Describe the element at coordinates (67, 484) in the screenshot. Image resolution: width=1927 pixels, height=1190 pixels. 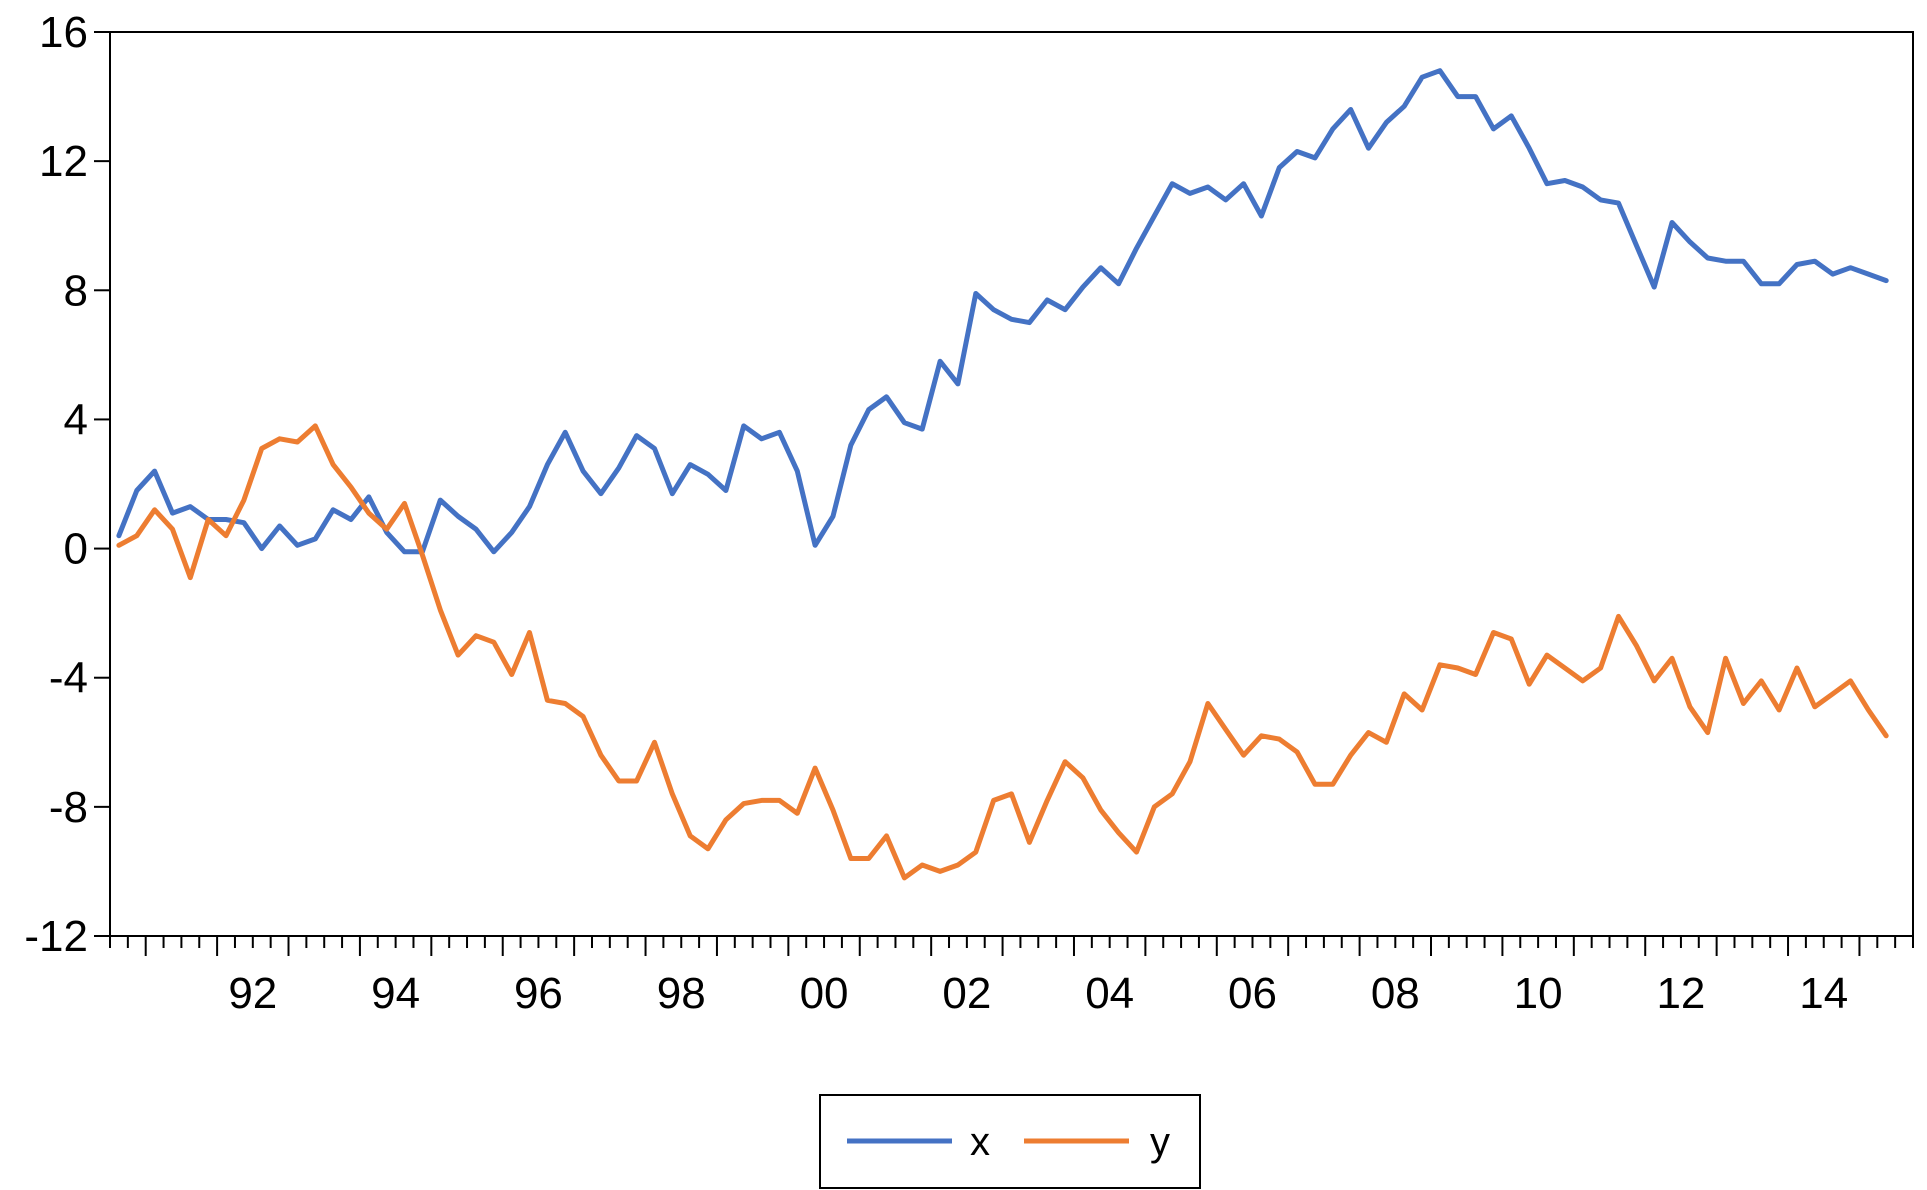
I see `y-axis: 16 12 8 4 0 -4 -8 -12` at that location.